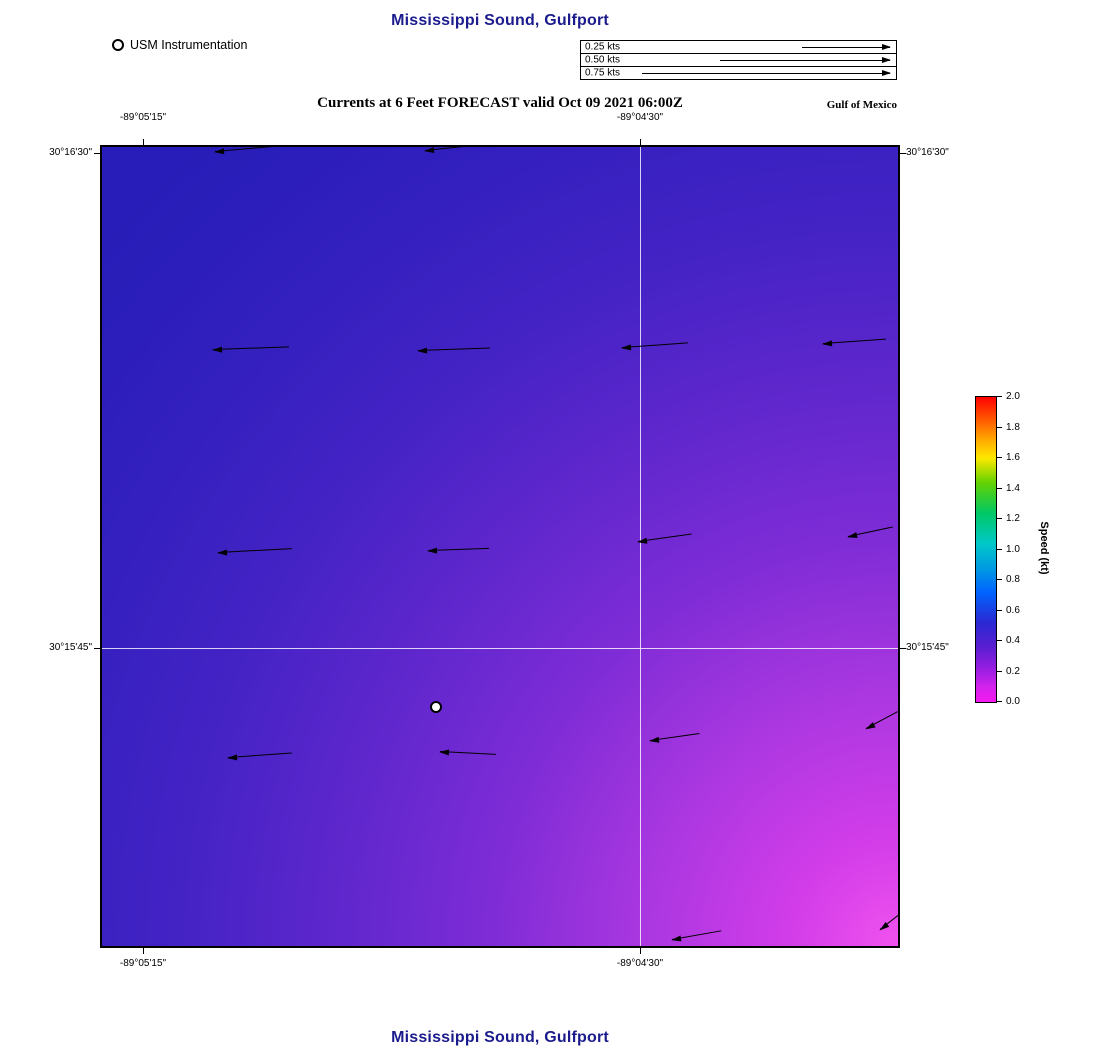  Describe the element at coordinates (70, 647) in the screenshot. I see `lat-label-left-mid: 30°15'45"` at that location.